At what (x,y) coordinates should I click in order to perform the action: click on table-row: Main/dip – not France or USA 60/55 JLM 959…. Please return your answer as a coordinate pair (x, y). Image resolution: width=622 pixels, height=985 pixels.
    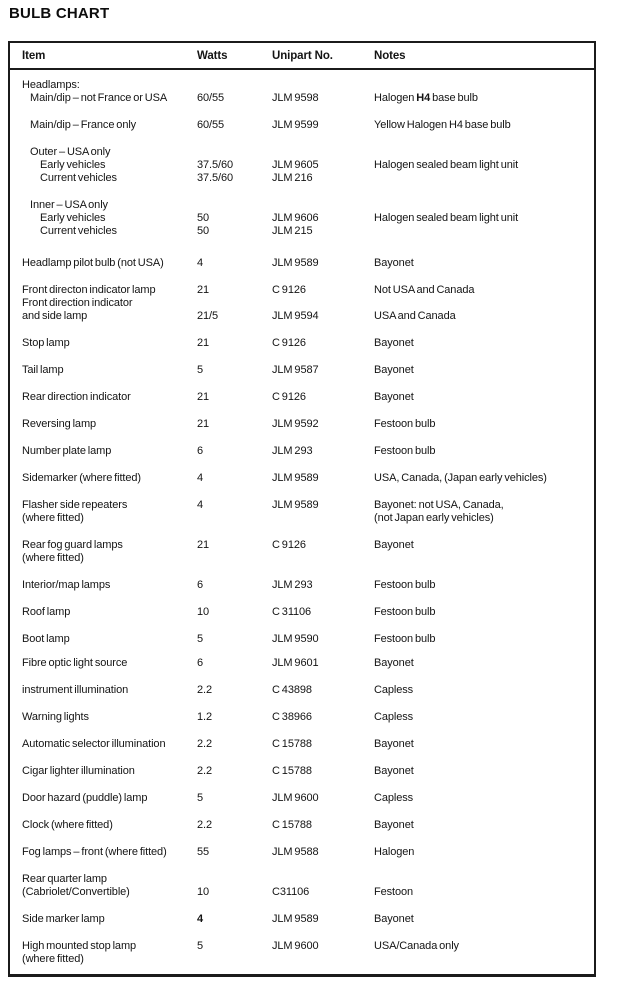
    Looking at the image, I should click on (302, 98).